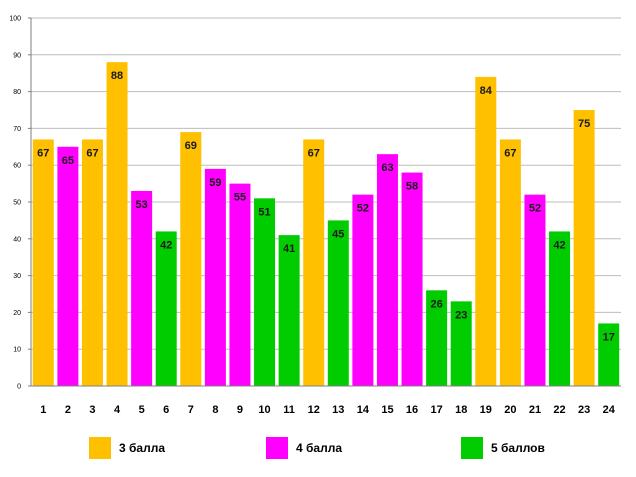 This screenshot has height=477, width=636. I want to click on data-label-22: 42, so click(559, 245).